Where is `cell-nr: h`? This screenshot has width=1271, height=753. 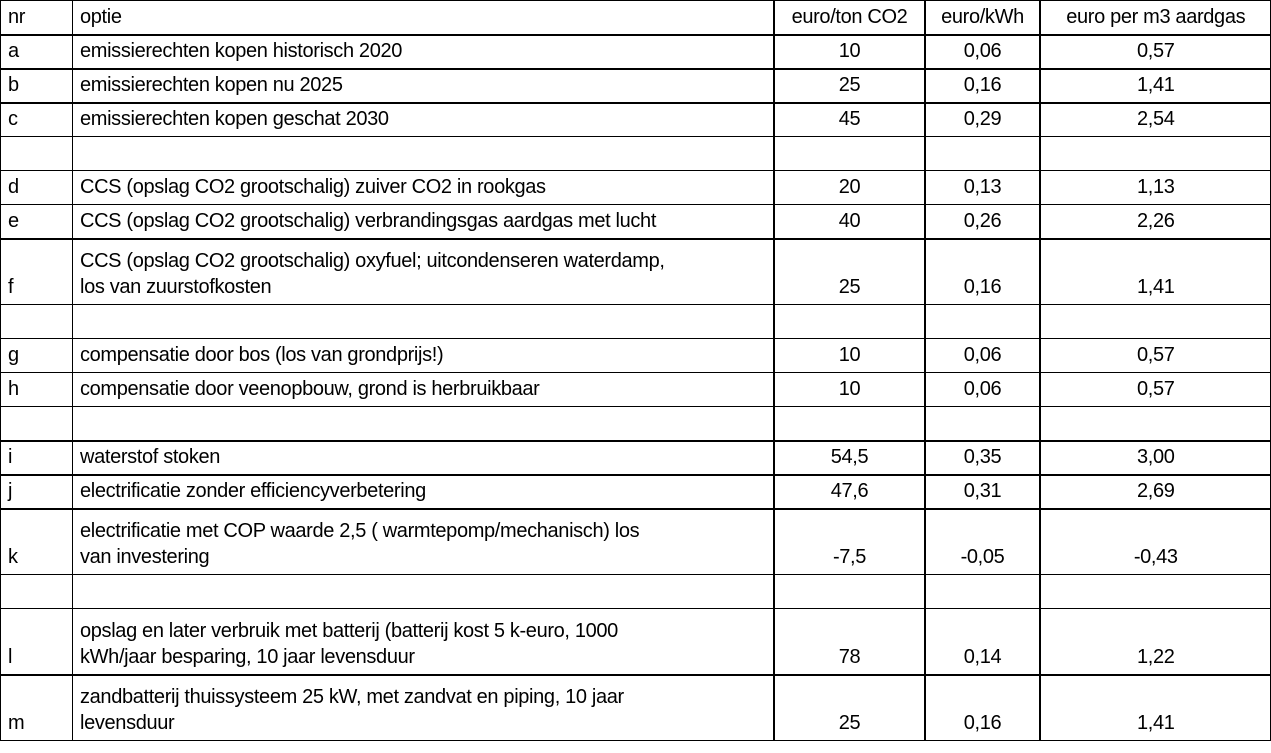 cell-nr: h is located at coordinates (36, 389).